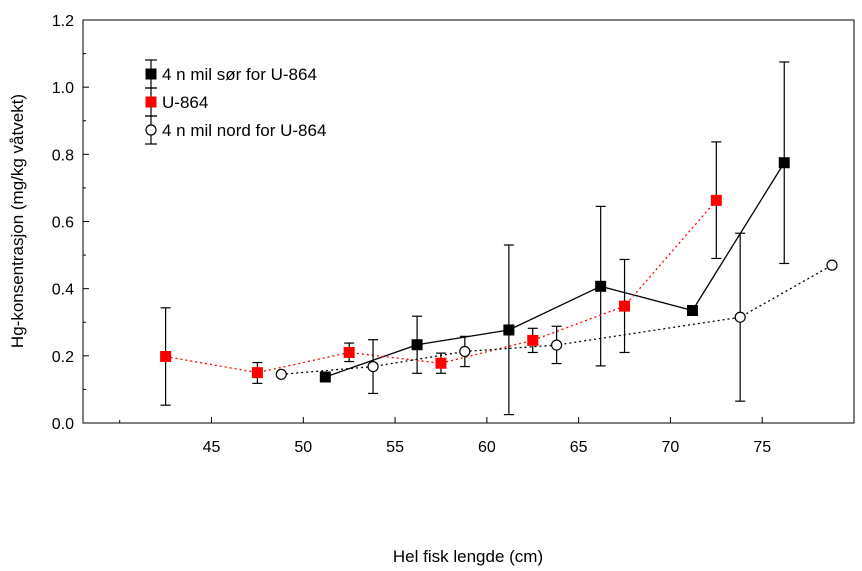  What do you see at coordinates (468, 556) in the screenshot?
I see `x-axis-title: Hel fisk lengde (cm)` at bounding box center [468, 556].